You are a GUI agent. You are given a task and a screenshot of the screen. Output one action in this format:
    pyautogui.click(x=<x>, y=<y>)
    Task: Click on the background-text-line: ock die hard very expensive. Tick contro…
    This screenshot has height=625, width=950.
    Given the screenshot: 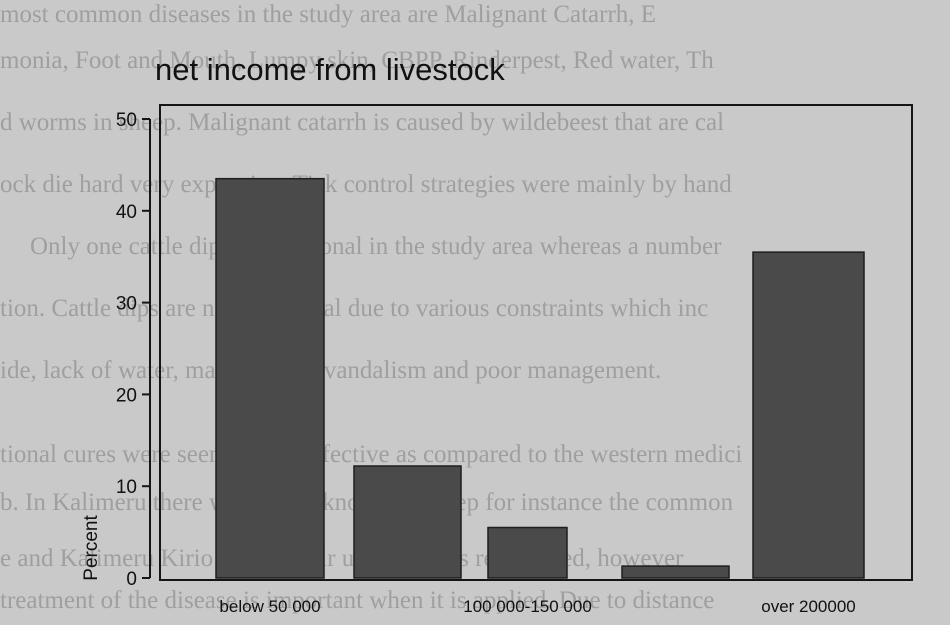 What is the action you would take?
    pyautogui.click(x=366, y=184)
    